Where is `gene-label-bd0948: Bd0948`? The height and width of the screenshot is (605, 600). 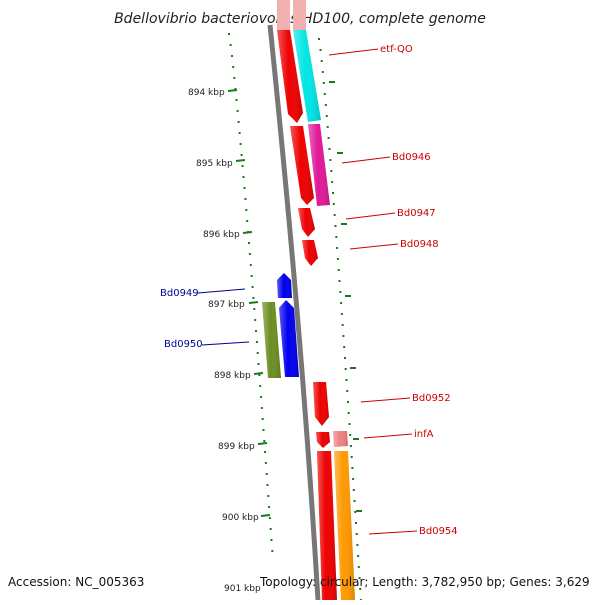 gene-label-bd0948: Bd0948 is located at coordinates (419, 244).